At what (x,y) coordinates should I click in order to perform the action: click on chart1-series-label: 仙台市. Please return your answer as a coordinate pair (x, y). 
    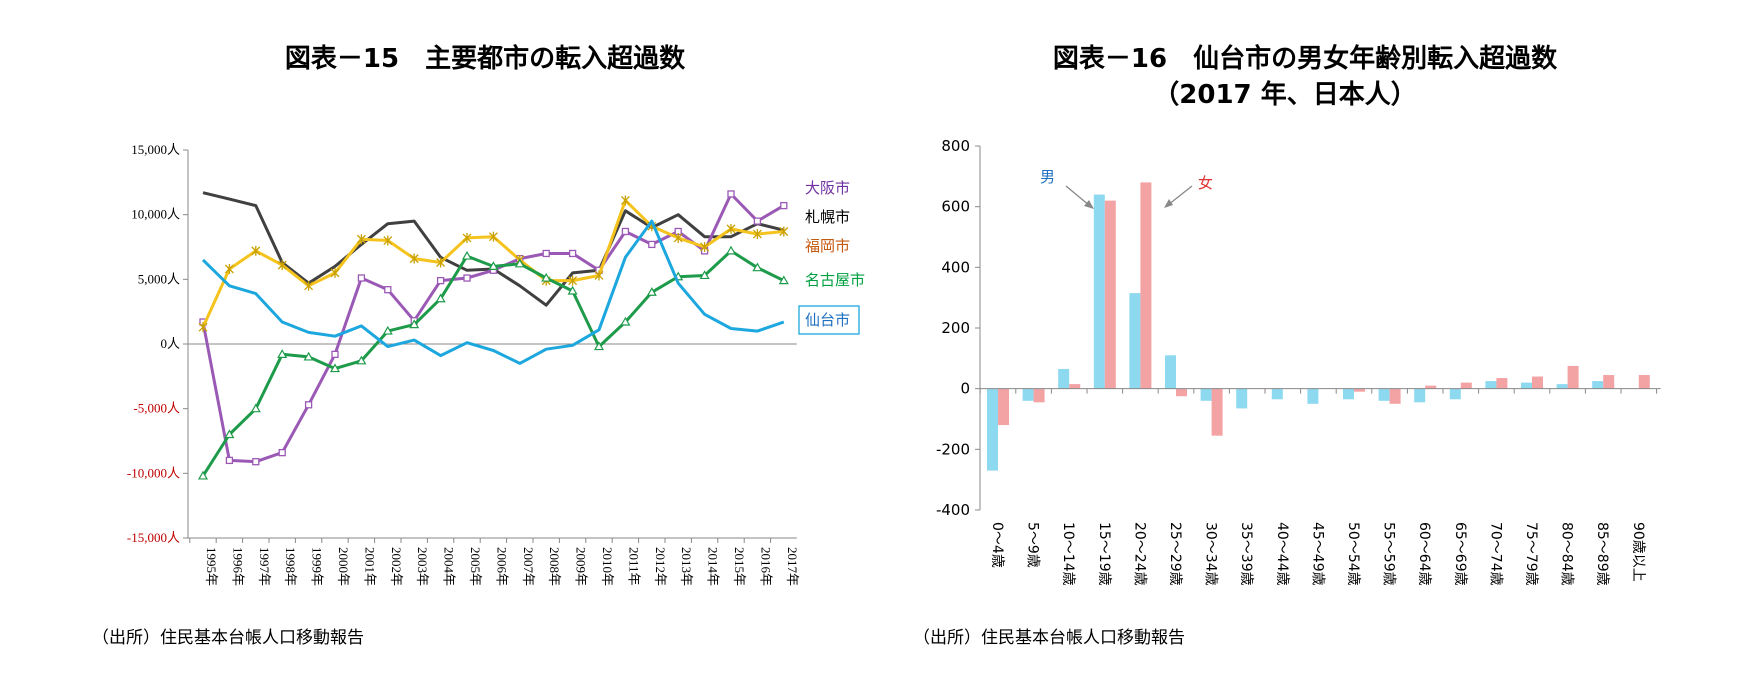
    Looking at the image, I should click on (827, 320).